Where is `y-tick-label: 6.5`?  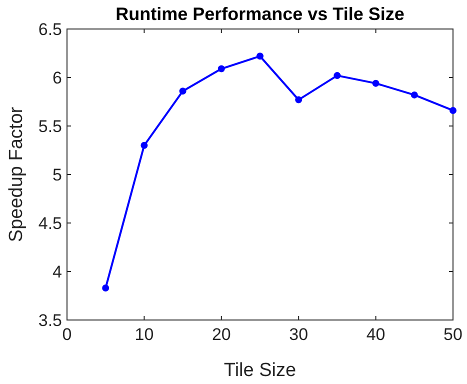
y-tick-label: 6.5 is located at coordinates (50, 29).